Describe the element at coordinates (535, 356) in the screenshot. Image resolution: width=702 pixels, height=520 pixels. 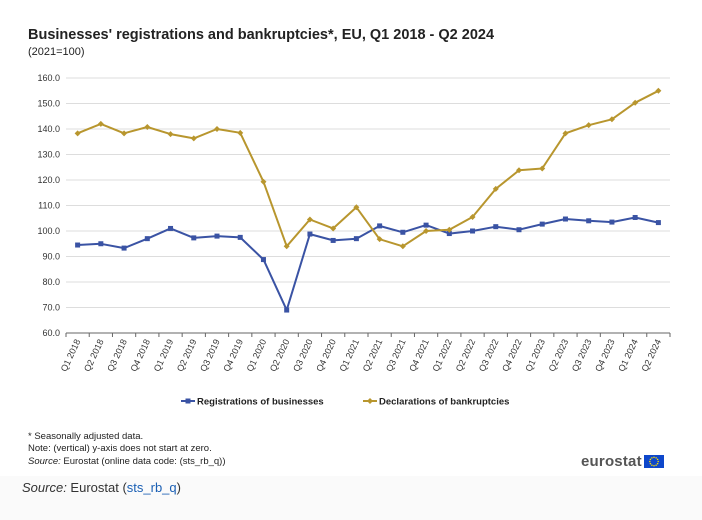
I see `x-tick-label: Q1 2023` at that location.